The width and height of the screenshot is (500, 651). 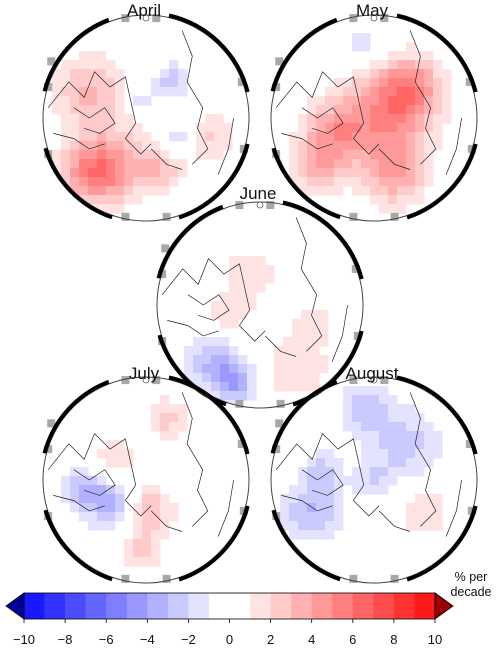 I want to click on colorbar-unit-label: % per decade, so click(x=471, y=585).